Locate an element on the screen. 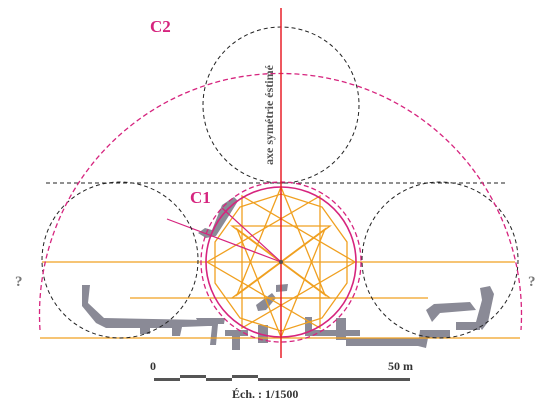  wall-fragment-right-wing is located at coordinates (451, 312).